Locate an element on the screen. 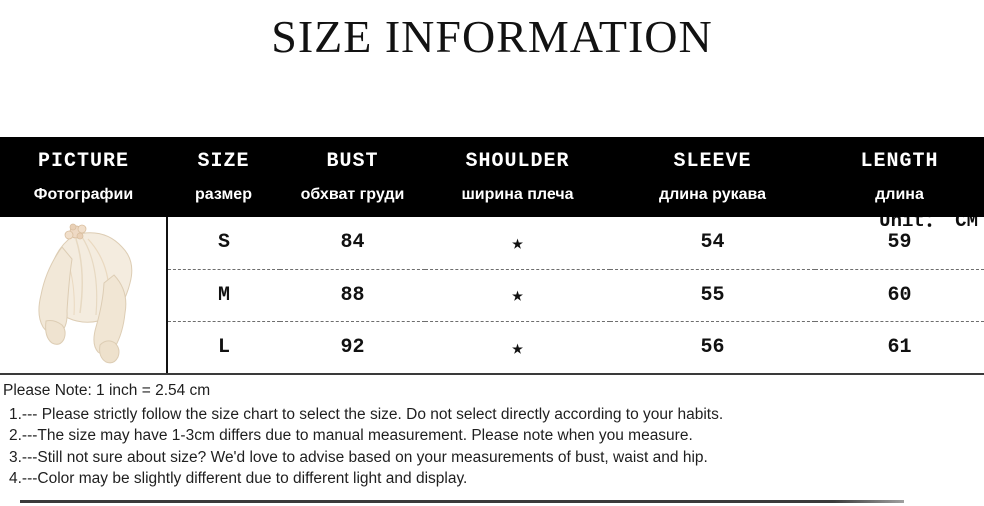  cell-shoulder-m: ★ is located at coordinates (517, 296).